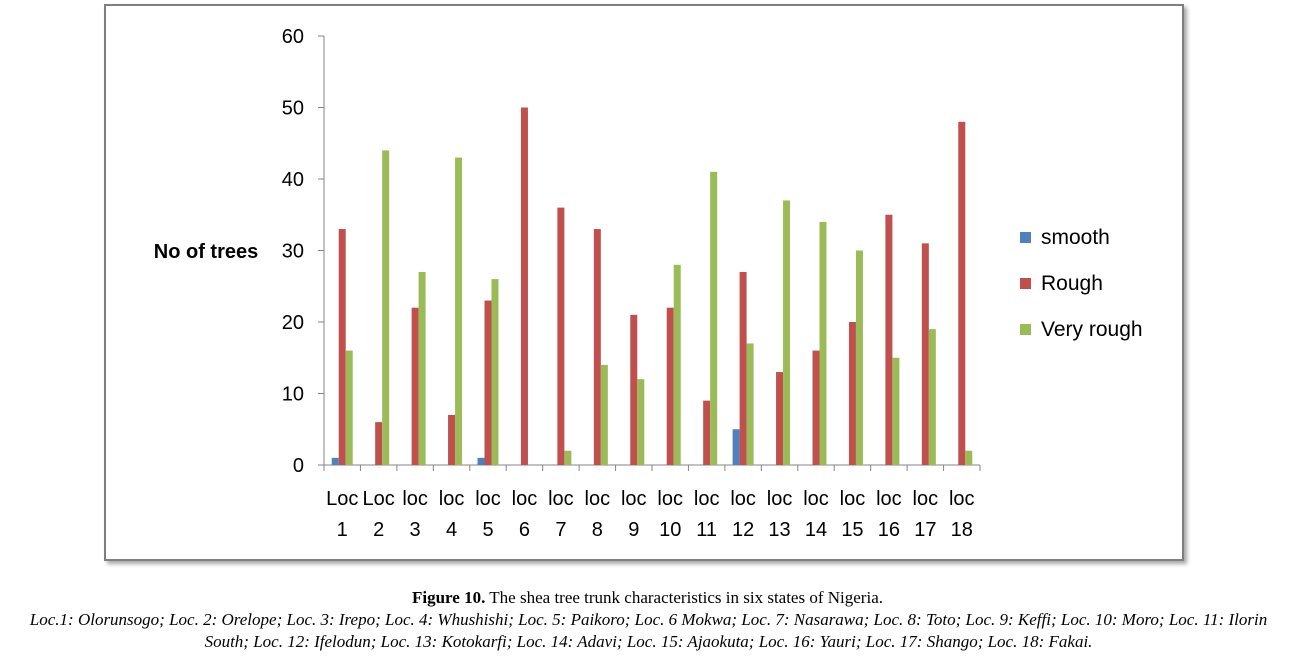  Describe the element at coordinates (597, 530) in the screenshot. I see `x-tick-label-number: 8` at that location.